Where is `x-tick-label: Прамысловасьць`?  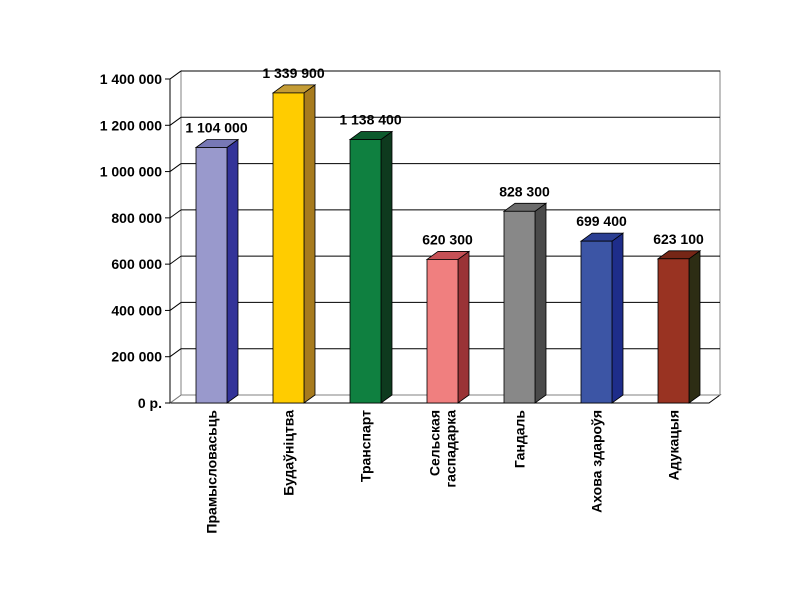
x-tick-label: Прамысловасьць is located at coordinates (212, 472).